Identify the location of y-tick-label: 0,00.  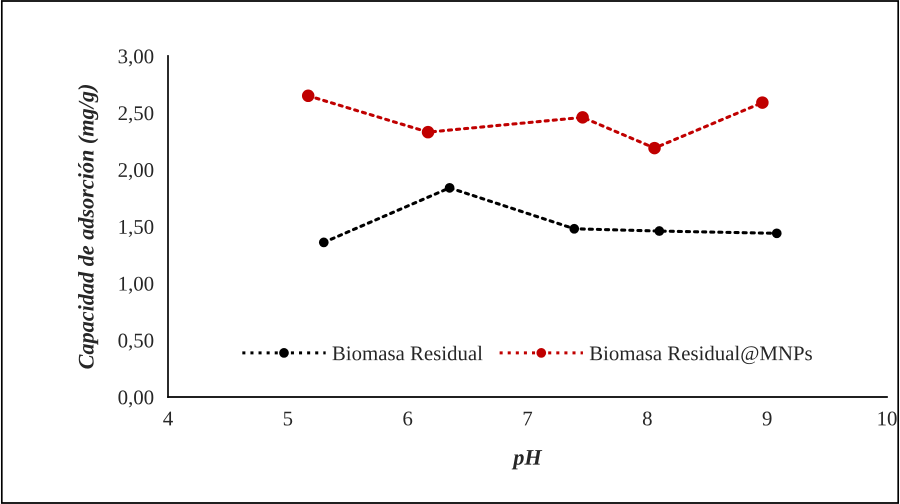
(136, 399).